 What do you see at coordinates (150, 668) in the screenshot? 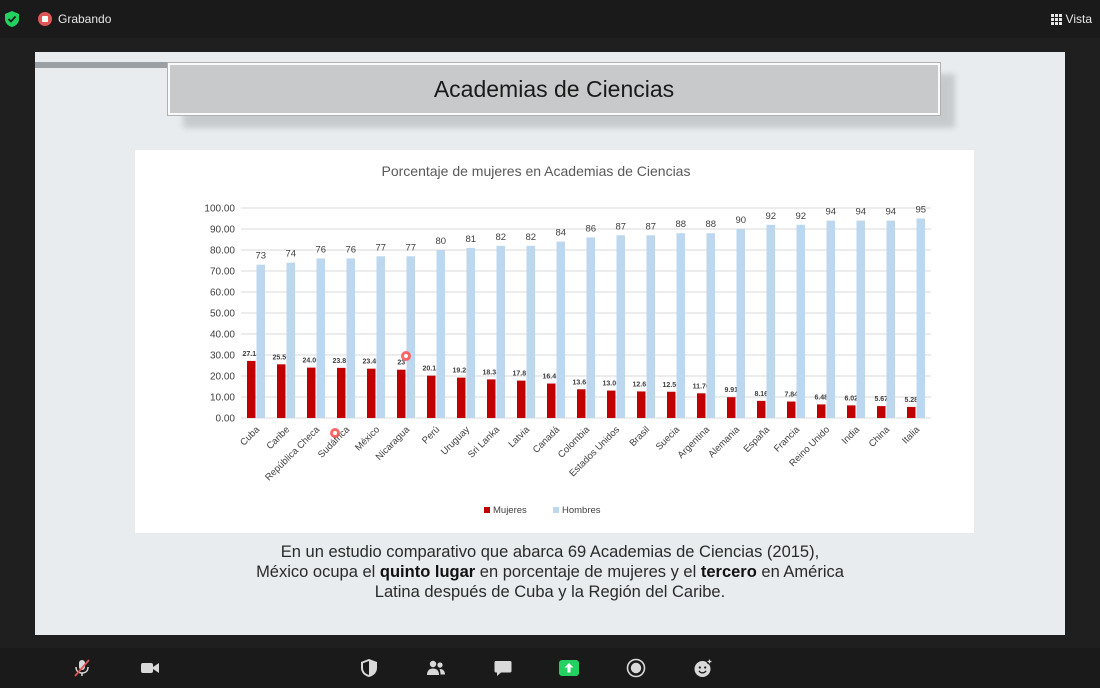
I see `video-camera-icon` at bounding box center [150, 668].